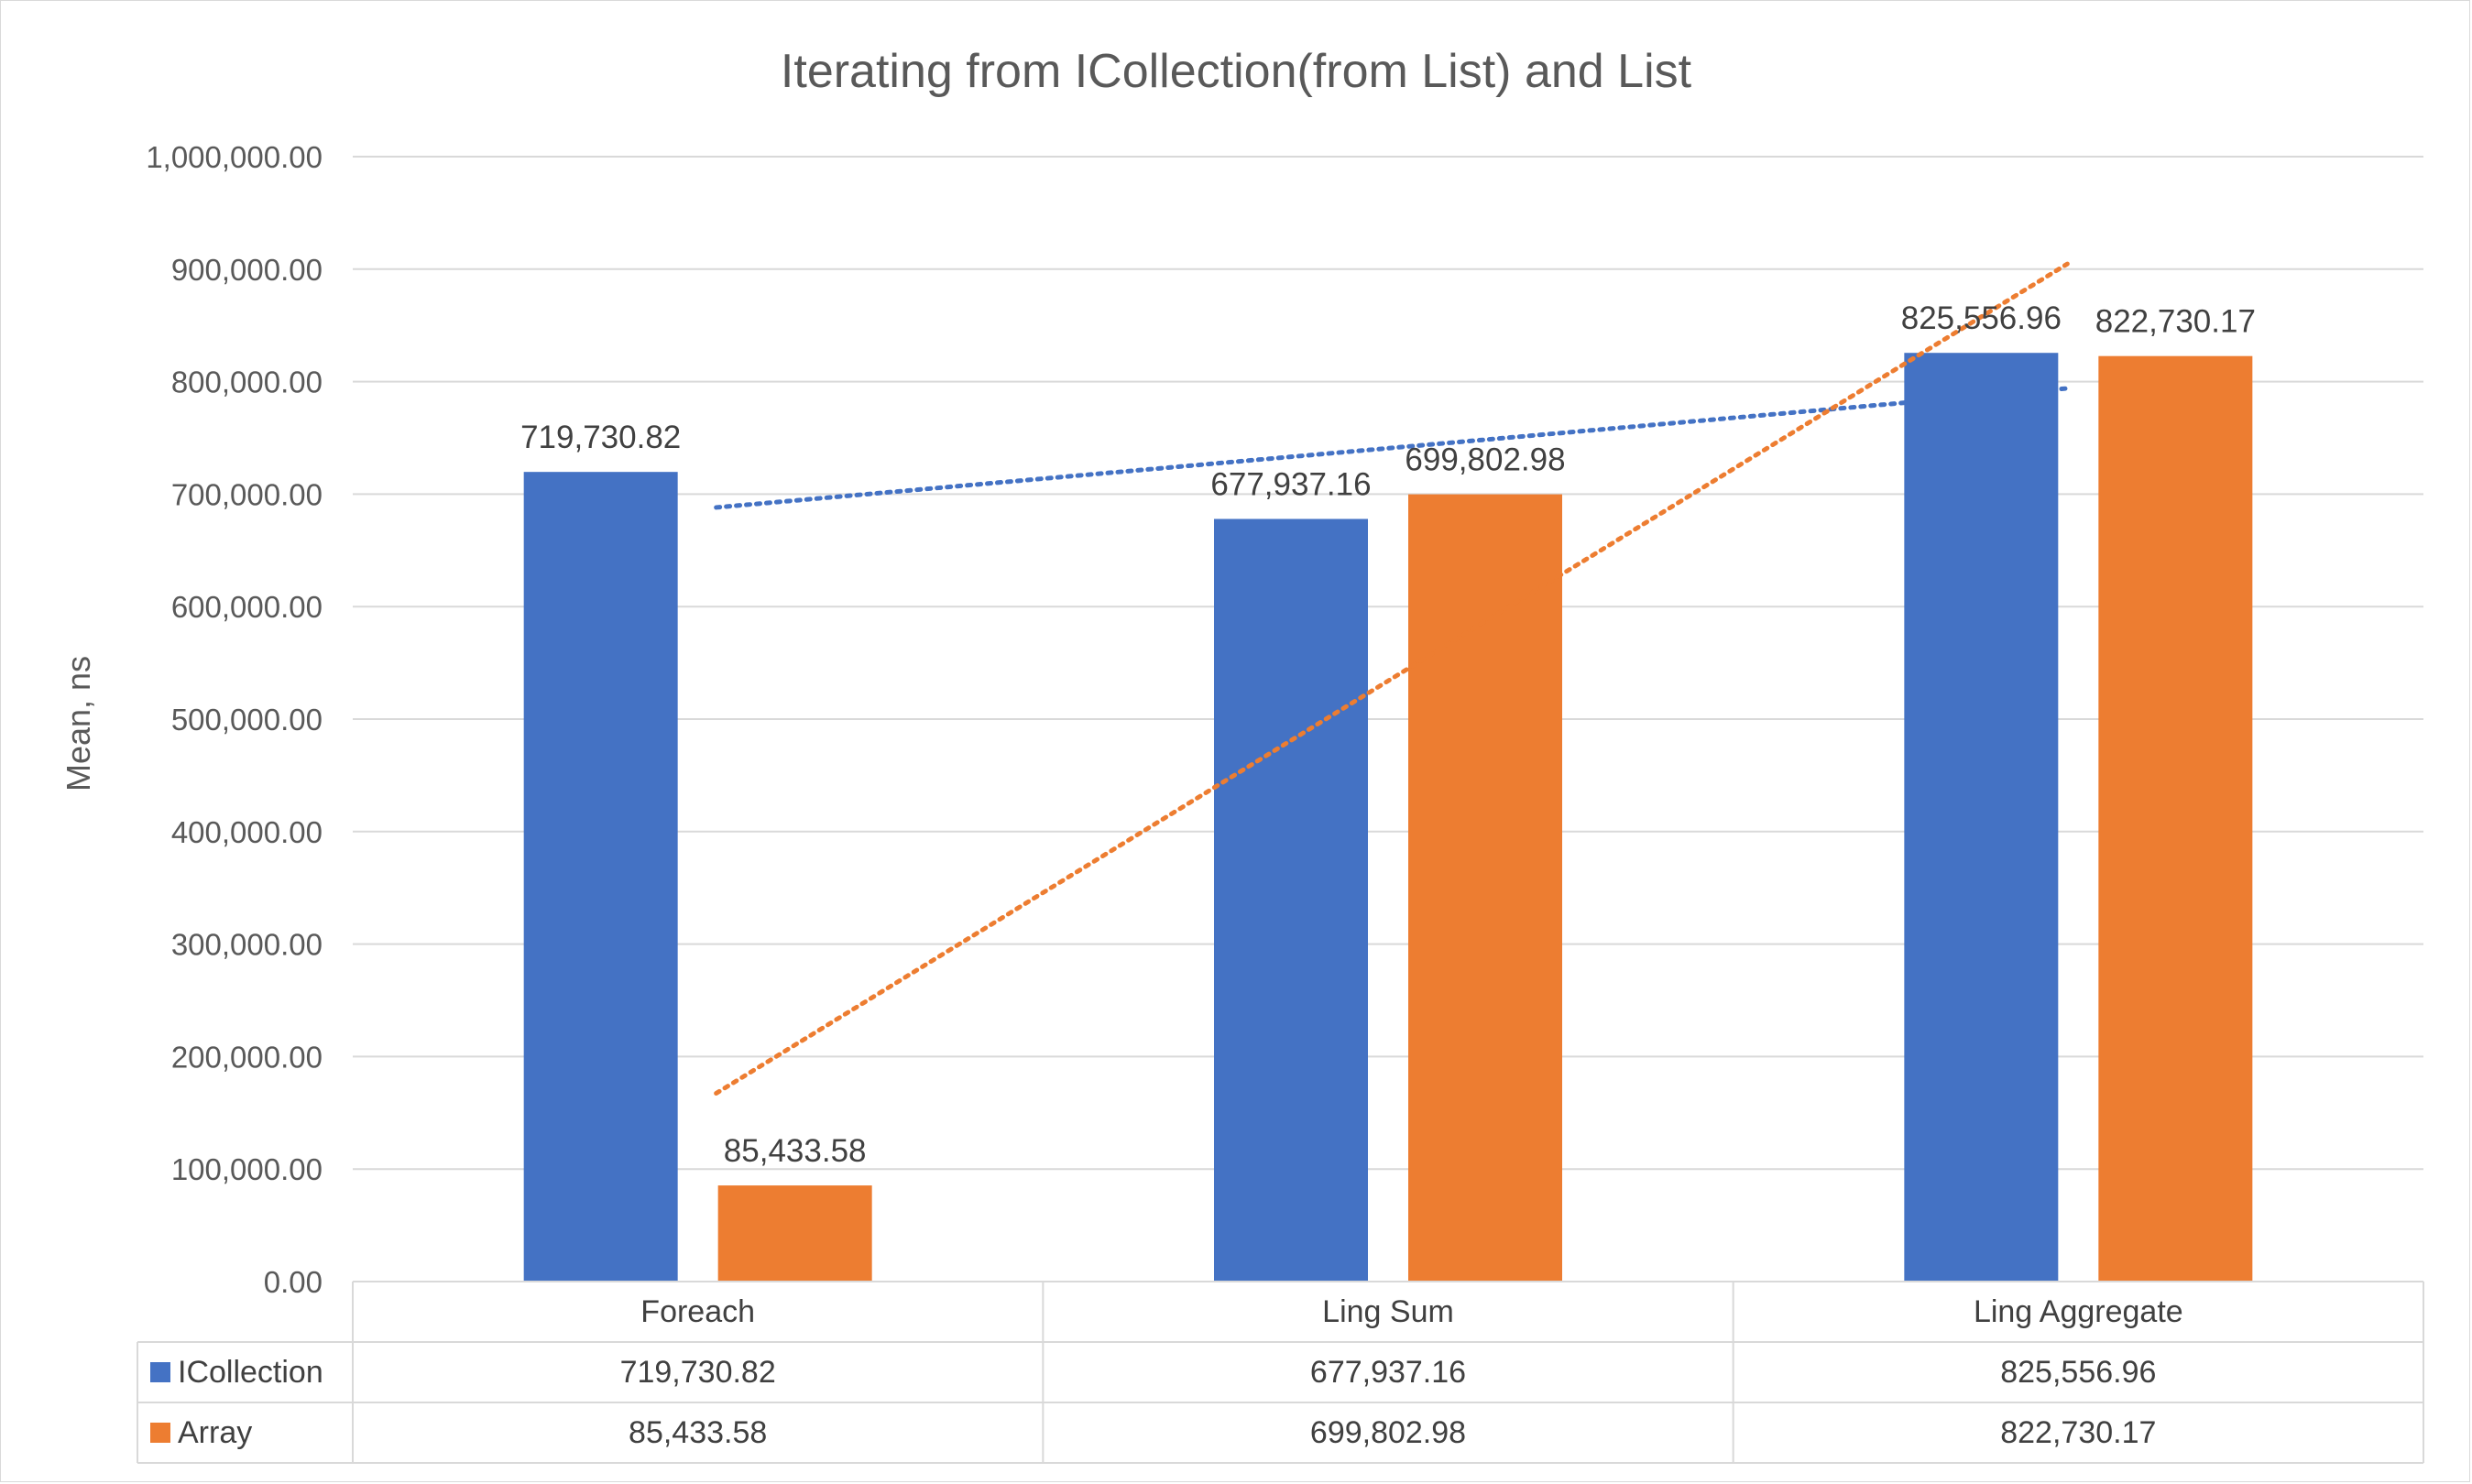  Describe the element at coordinates (600, 438) in the screenshot. I see `data-label: 719,730.82` at that location.